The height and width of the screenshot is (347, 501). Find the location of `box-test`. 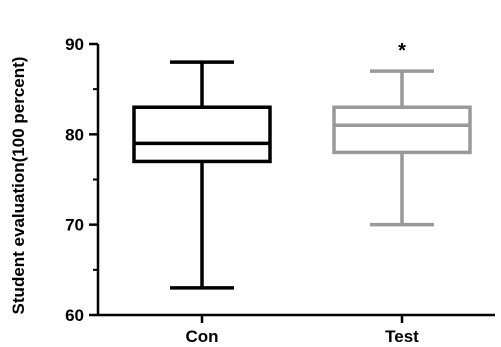

box-test is located at coordinates (402, 148).